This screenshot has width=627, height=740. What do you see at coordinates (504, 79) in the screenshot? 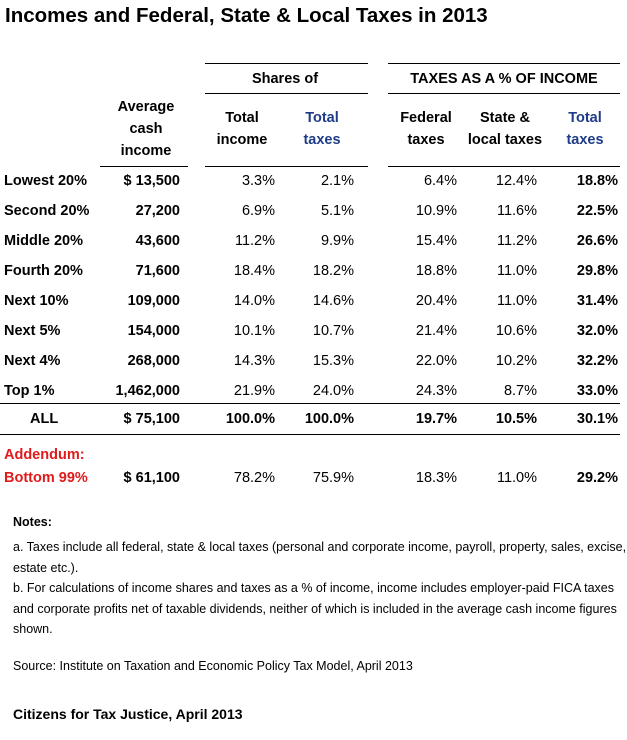
I see `taxes-group-header: TAXES AS A % OF INCOME` at bounding box center [504, 79].